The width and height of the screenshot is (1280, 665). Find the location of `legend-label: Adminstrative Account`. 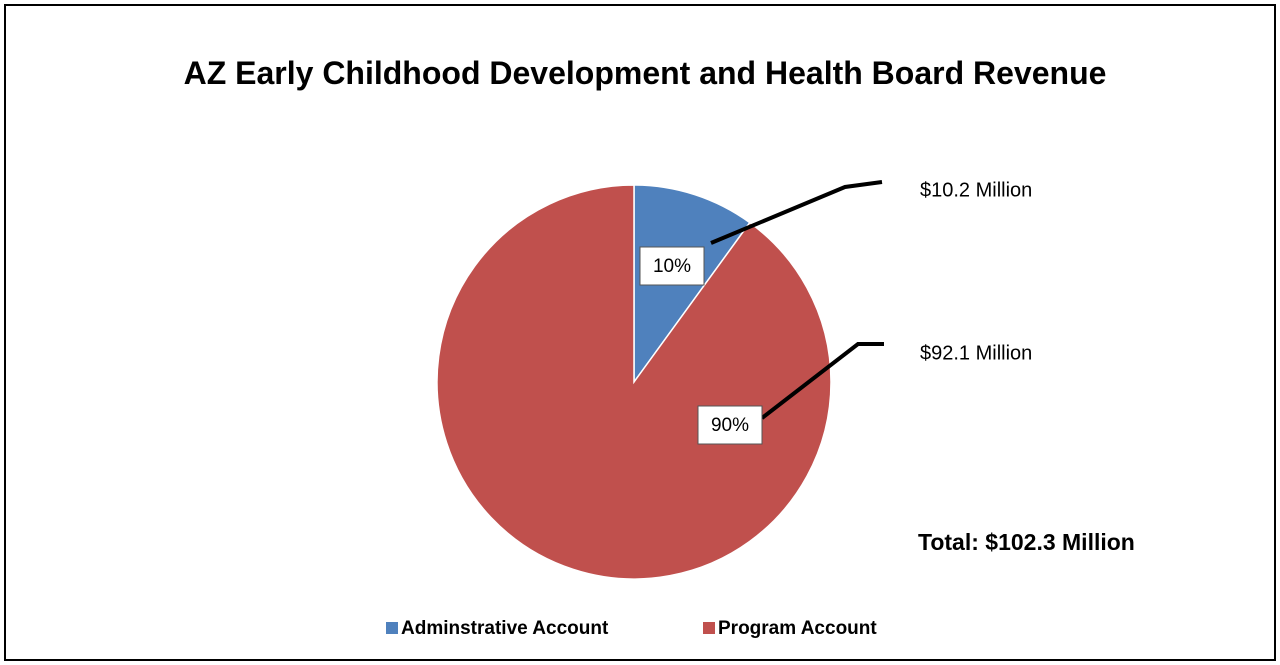

legend-label: Adminstrative Account is located at coordinates (505, 628).